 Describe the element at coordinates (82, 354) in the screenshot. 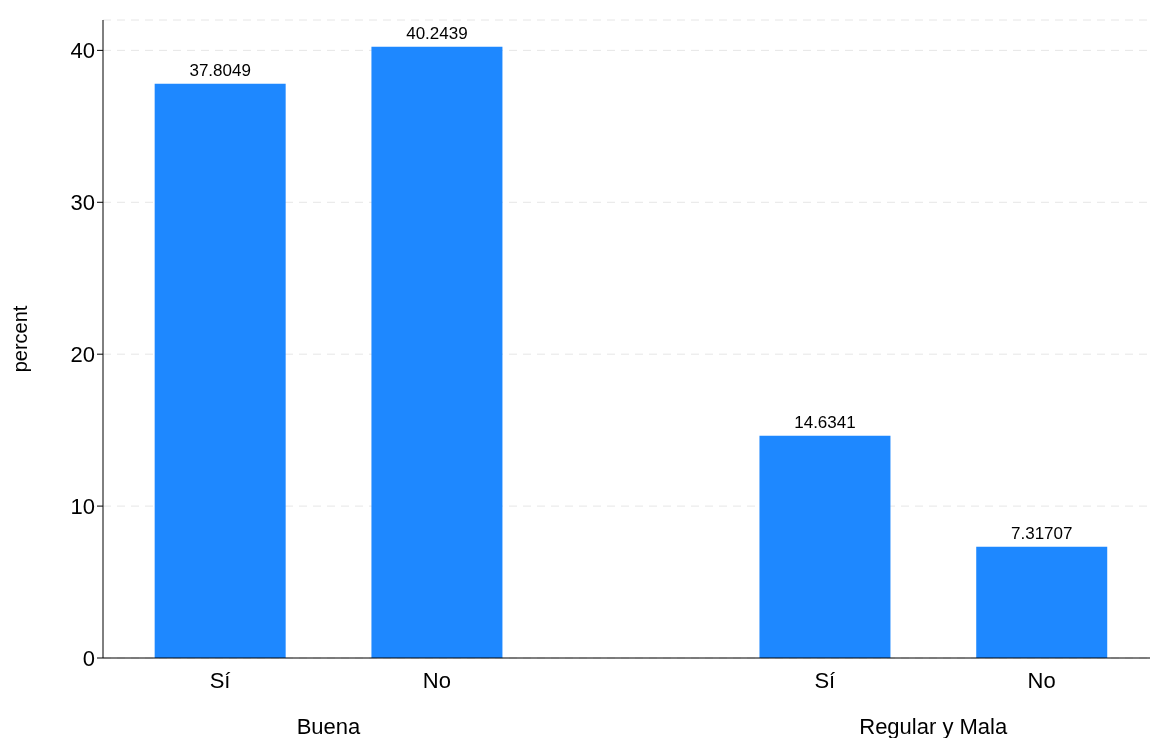

I see `y-tick-label: 20` at that location.